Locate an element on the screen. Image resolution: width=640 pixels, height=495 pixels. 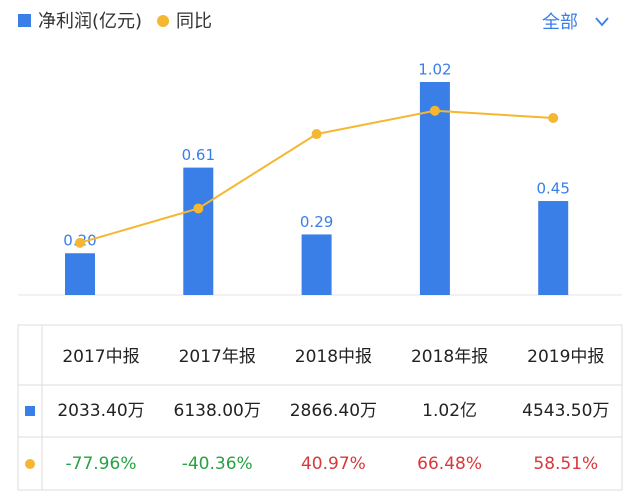
table-cell: 2866.40万 is located at coordinates (333, 411).